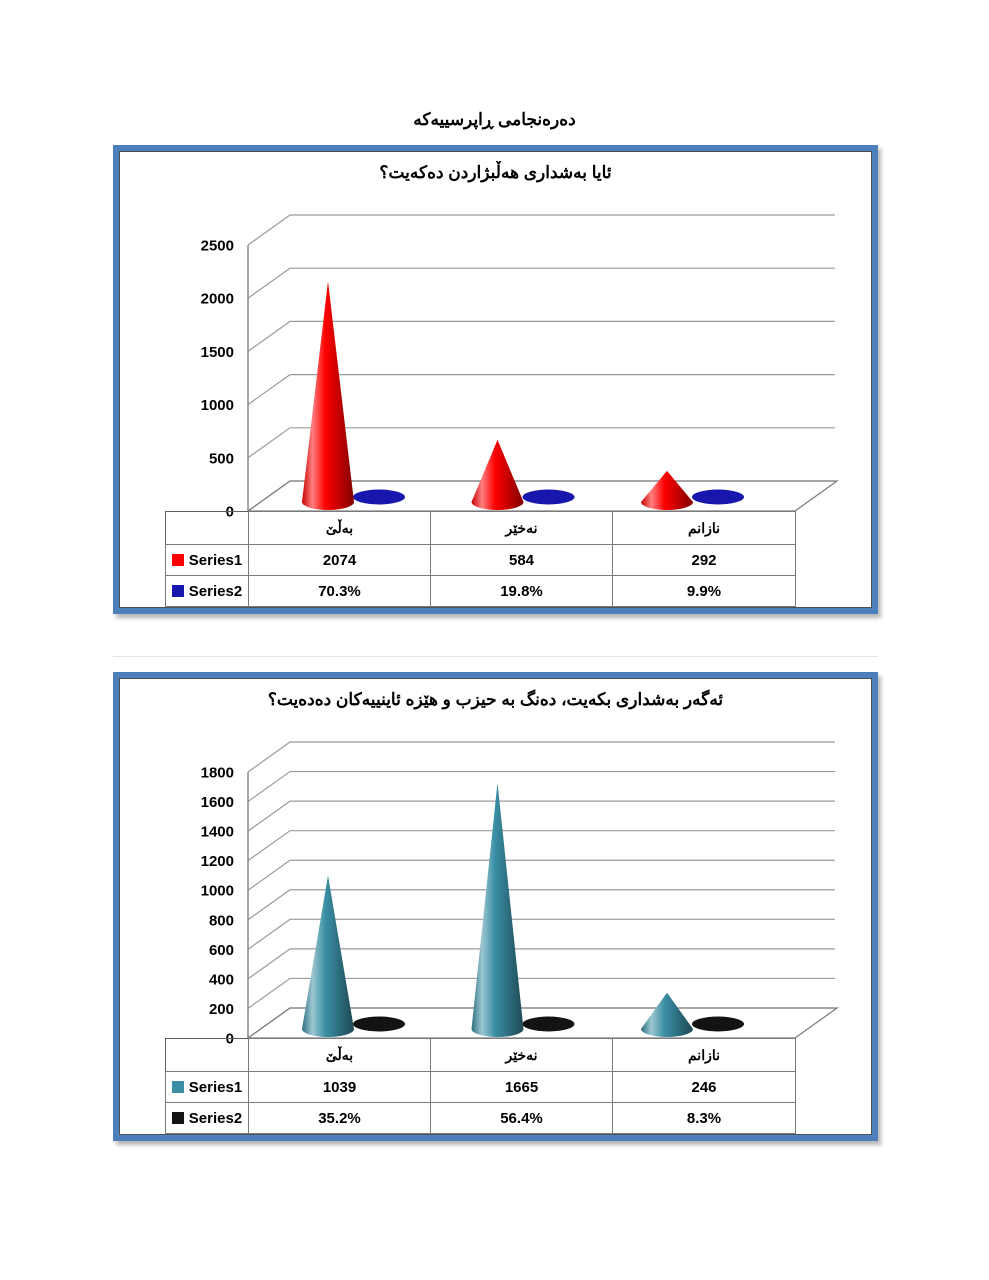 The height and width of the screenshot is (1280, 989). What do you see at coordinates (221, 920) in the screenshot?
I see `y-tick-label: 800` at bounding box center [221, 920].